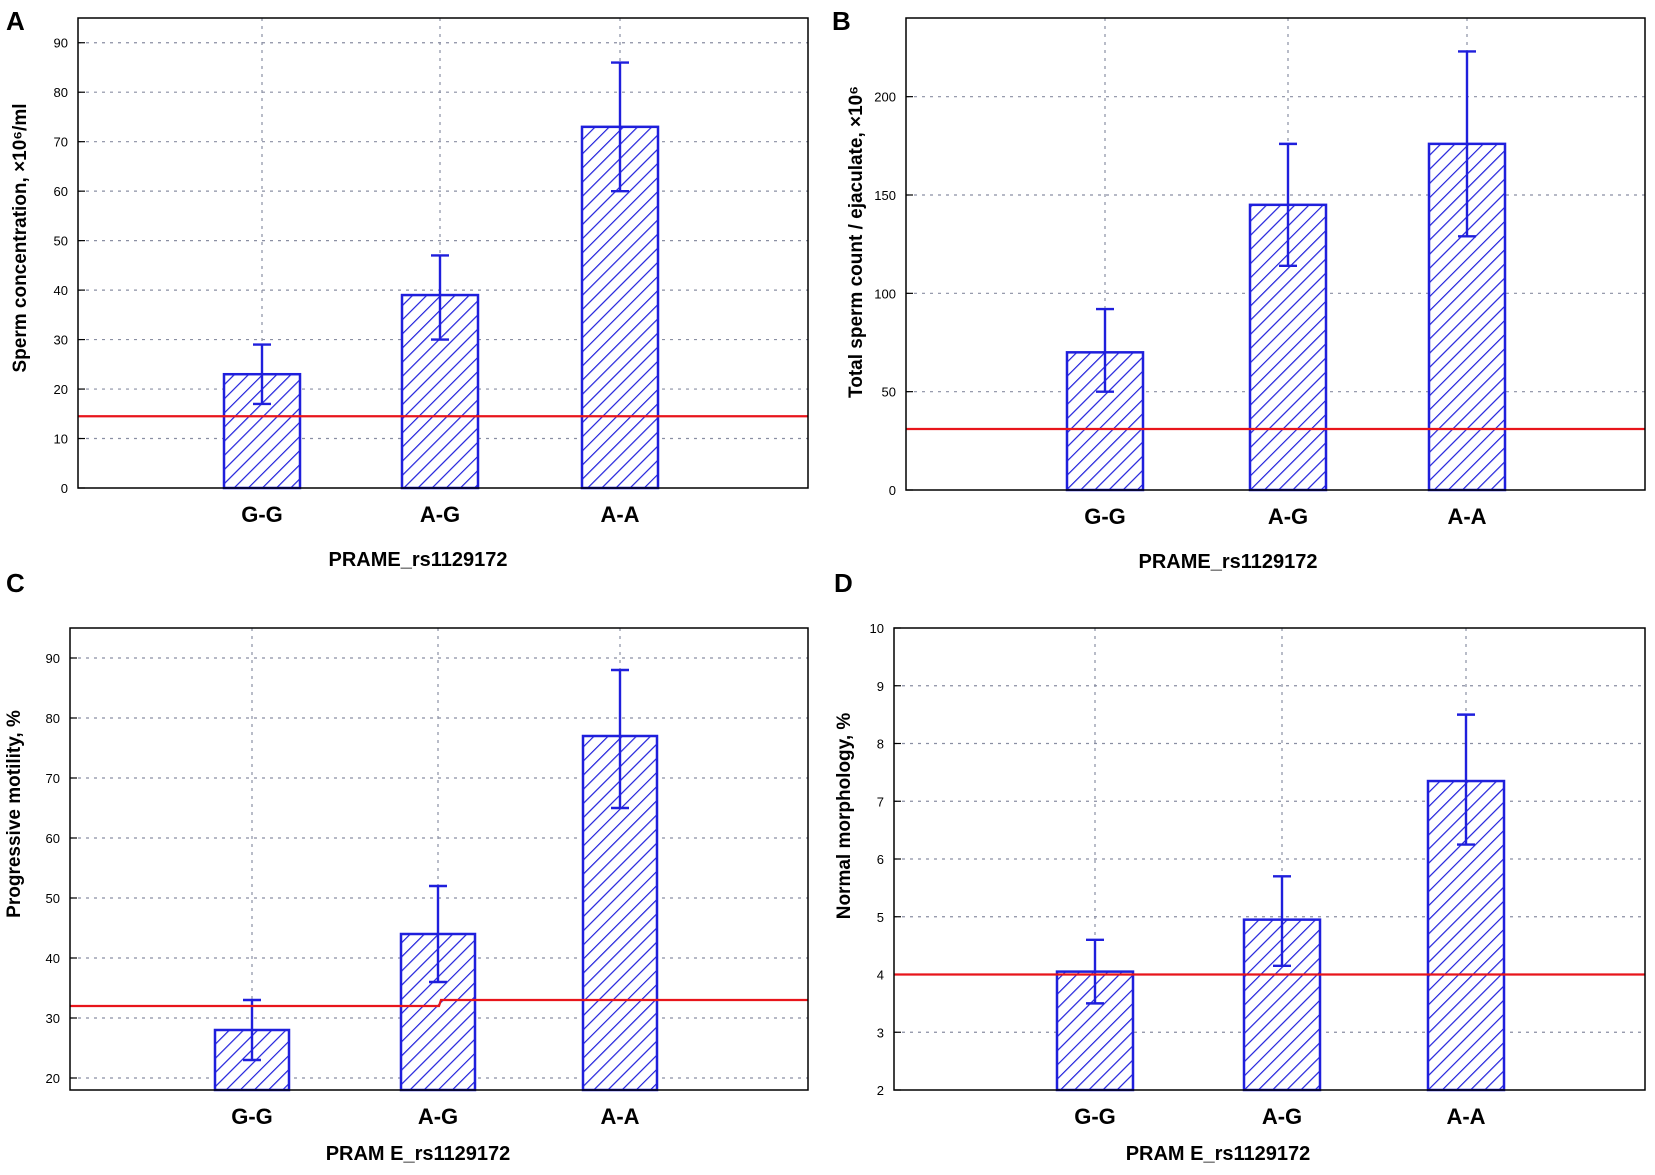 The height and width of the screenshot is (1175, 1655). Describe the element at coordinates (843, 583) in the screenshot. I see `panel-letter: D` at that location.